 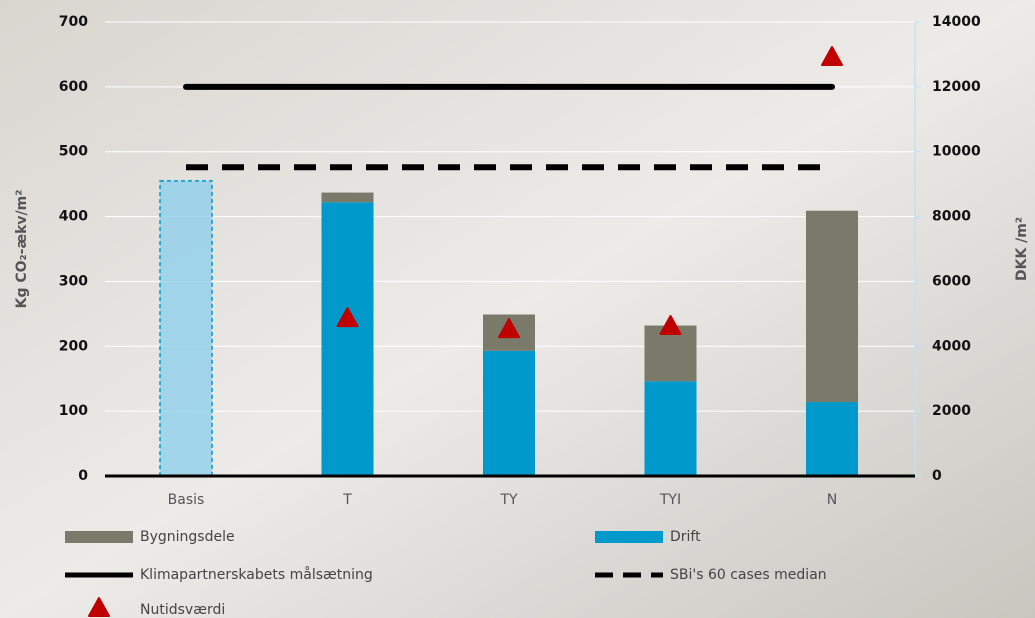 I want to click on y-tick-label: 0, so click(x=83, y=476).